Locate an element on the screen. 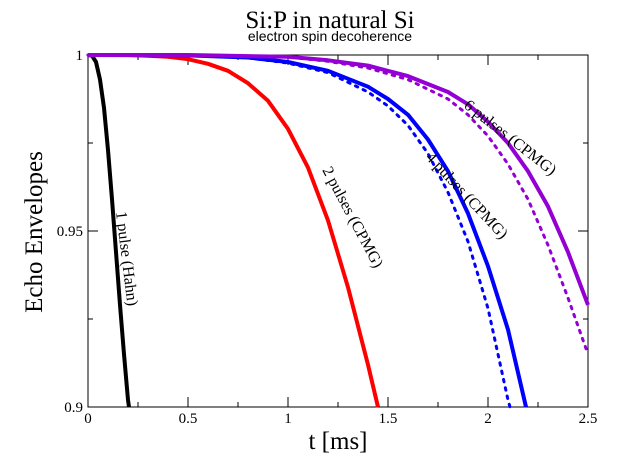 The width and height of the screenshot is (618, 459). x-tick-label: 0.5 is located at coordinates (188, 419).